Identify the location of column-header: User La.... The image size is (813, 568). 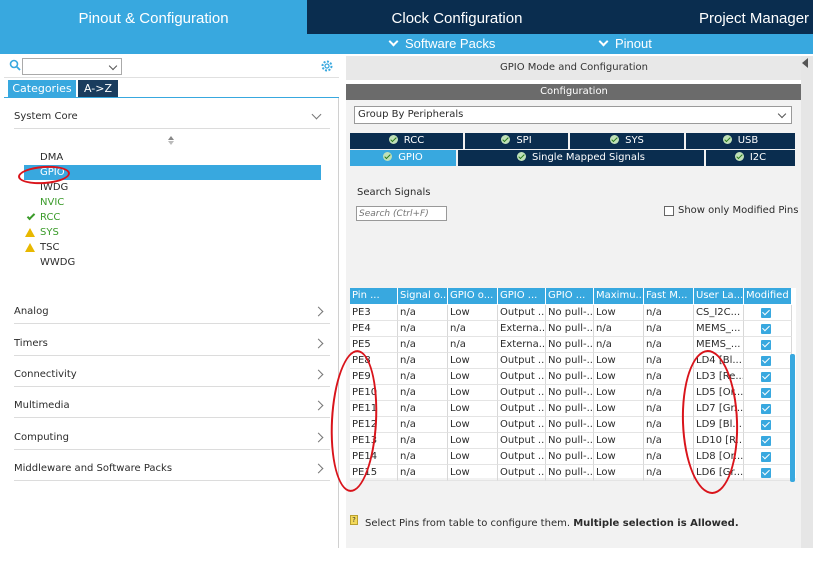
(719, 296).